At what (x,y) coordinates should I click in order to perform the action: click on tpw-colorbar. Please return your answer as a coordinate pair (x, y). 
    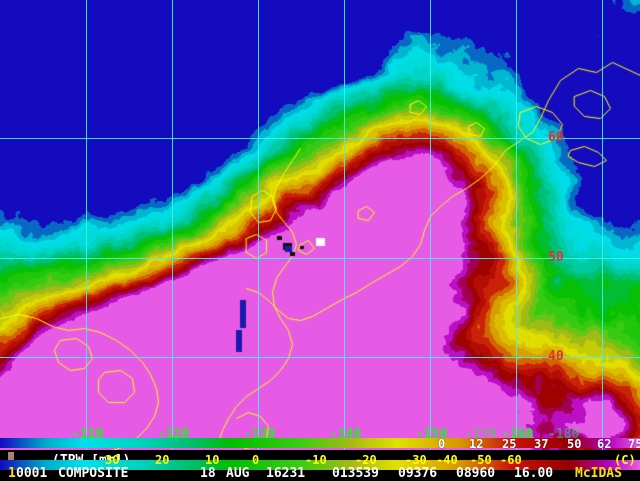
    Looking at the image, I should click on (320, 443).